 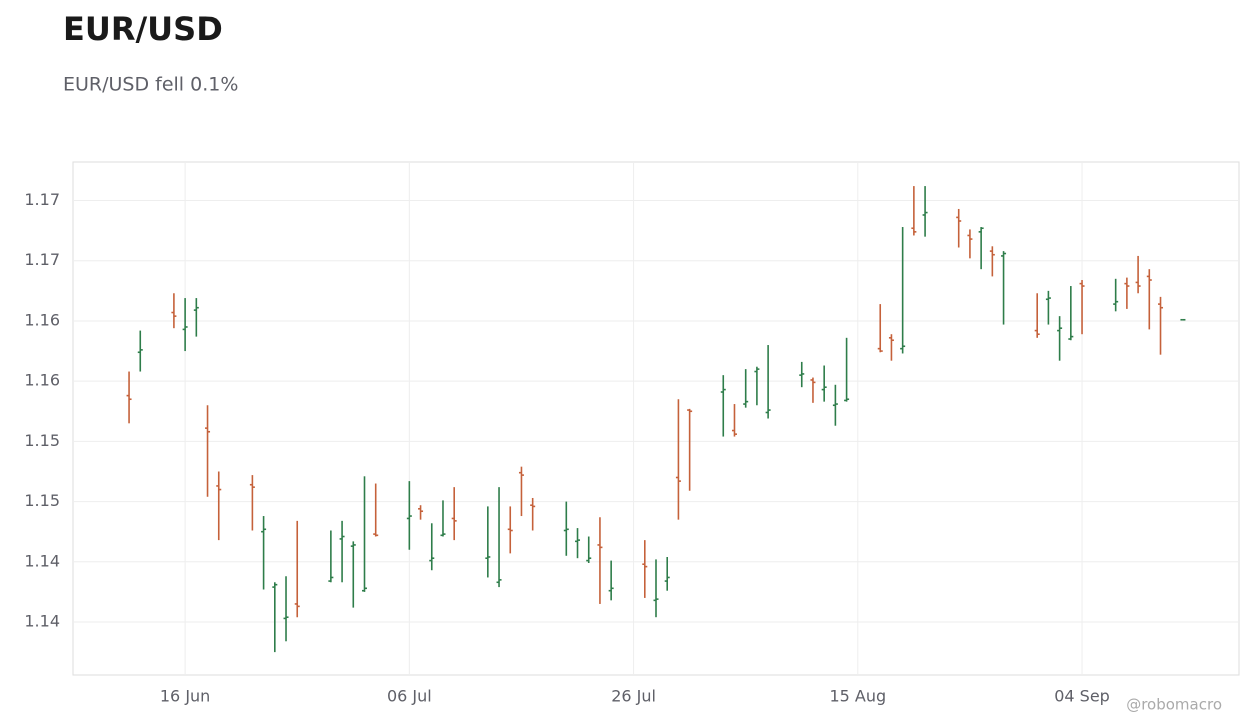 What do you see at coordinates (185, 696) in the screenshot?
I see `x-tick-label: 16 Jun` at bounding box center [185, 696].